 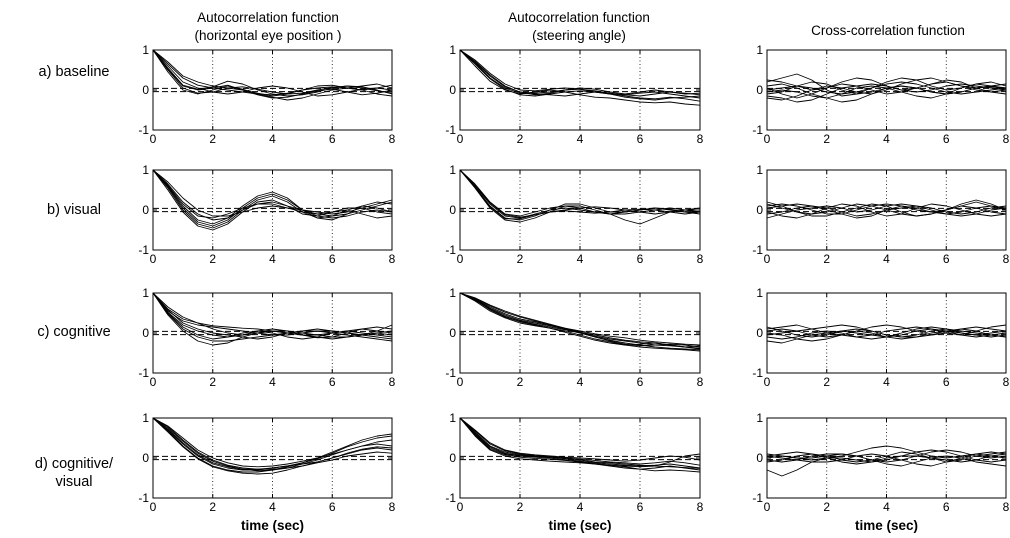 I want to click on column-title: Cross-correlation function, so click(x=888, y=30).